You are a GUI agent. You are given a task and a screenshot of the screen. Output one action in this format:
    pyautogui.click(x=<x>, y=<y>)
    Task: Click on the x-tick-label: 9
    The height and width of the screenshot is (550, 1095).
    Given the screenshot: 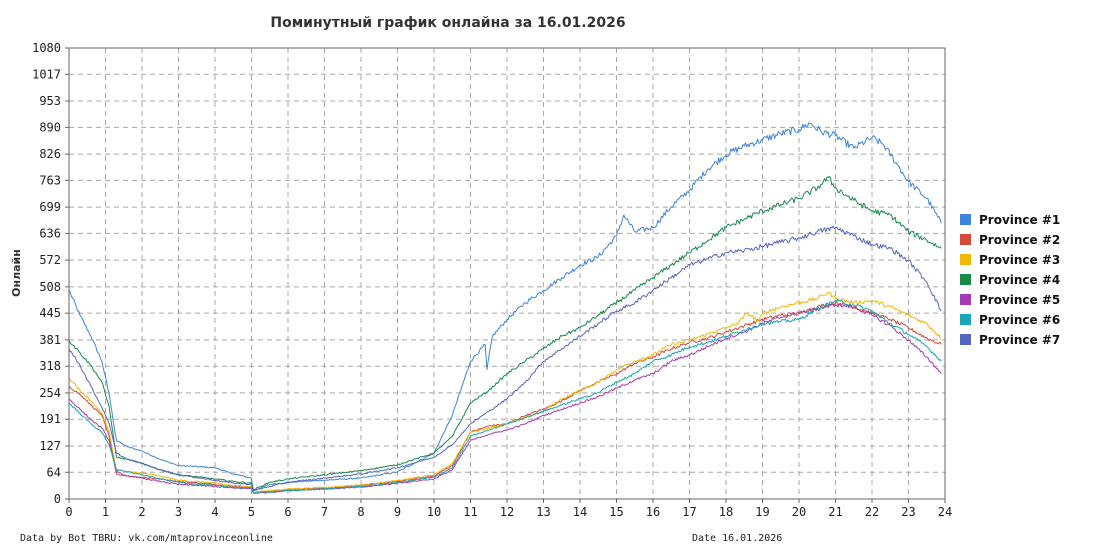 What is the action you would take?
    pyautogui.click(x=397, y=512)
    